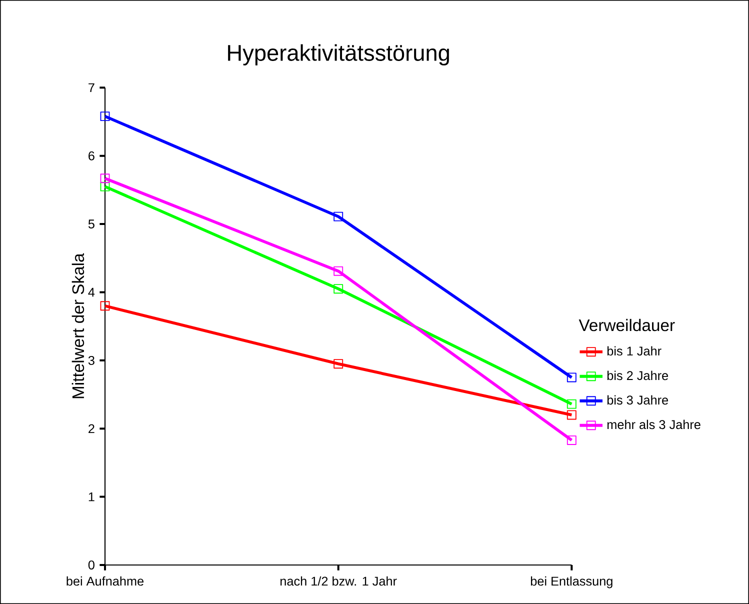  I want to click on legend-label: mehr als 3 Jahre, so click(653, 425).